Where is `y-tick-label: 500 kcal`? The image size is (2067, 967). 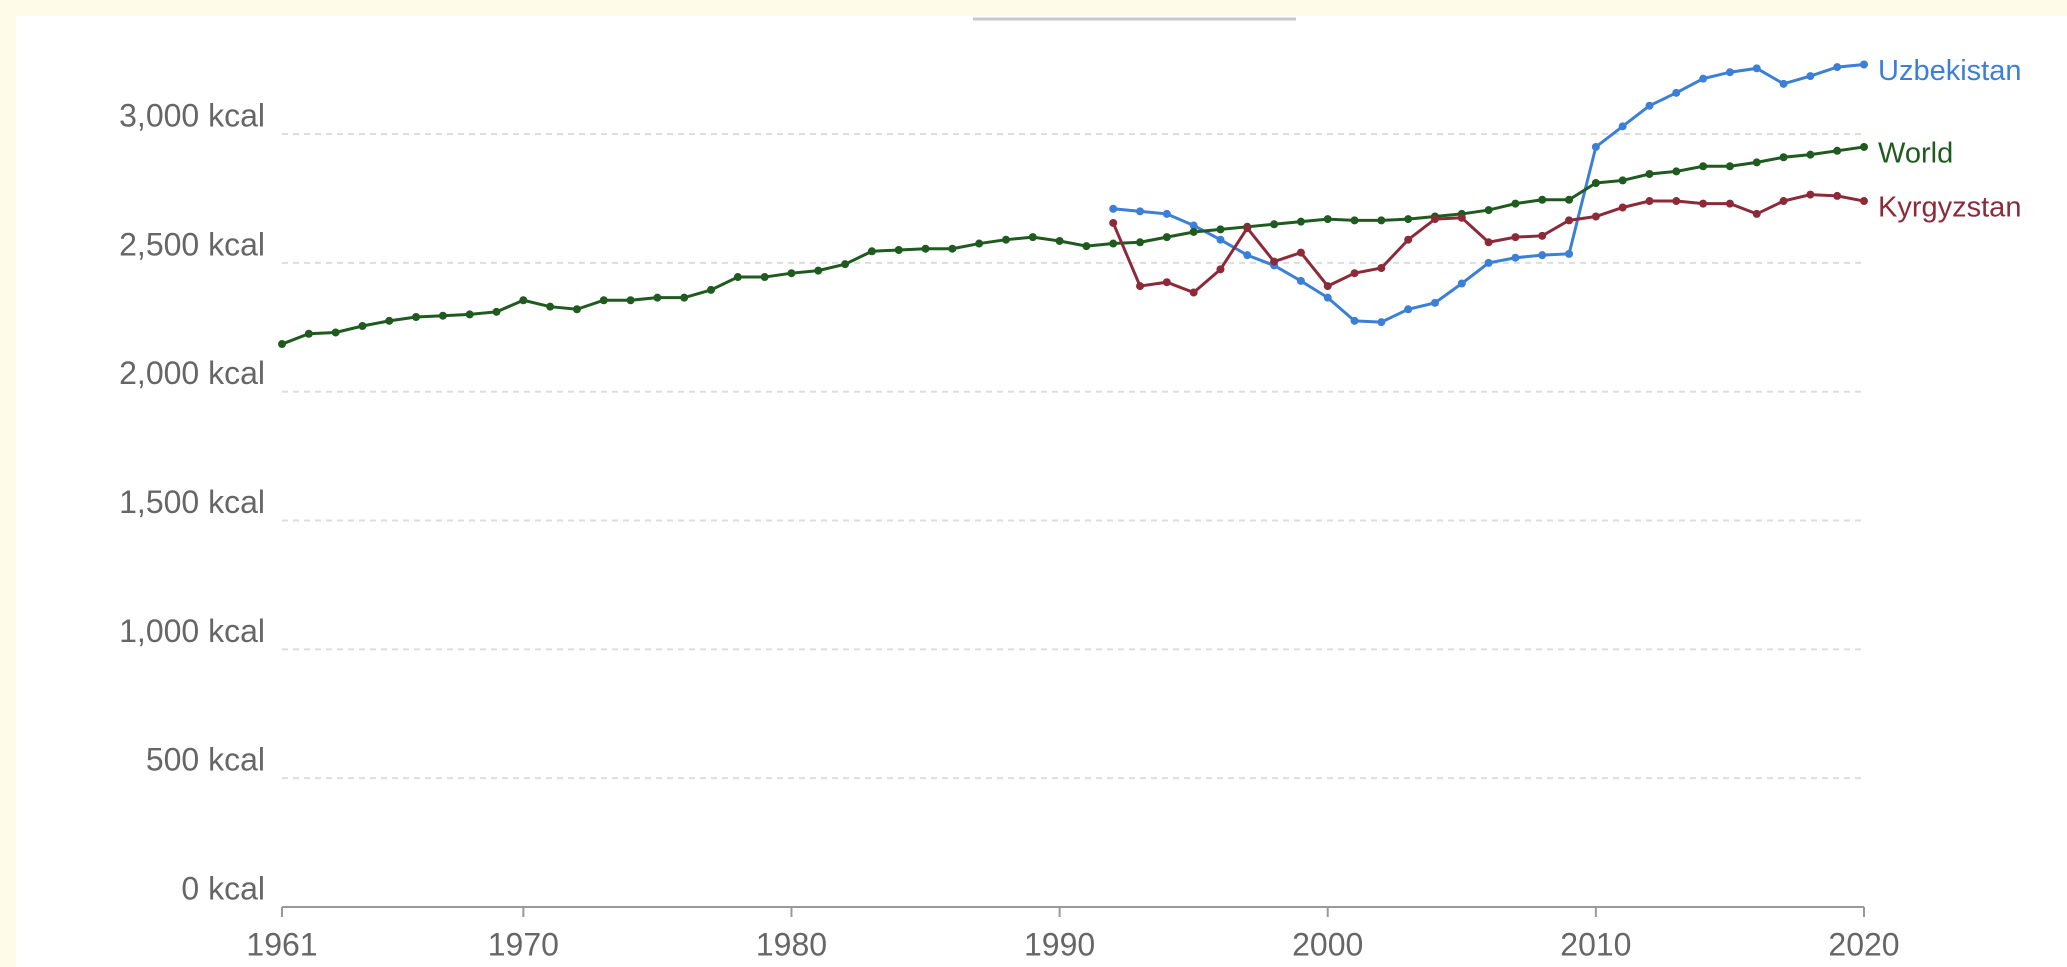
y-tick-label: 500 kcal is located at coordinates (205, 760).